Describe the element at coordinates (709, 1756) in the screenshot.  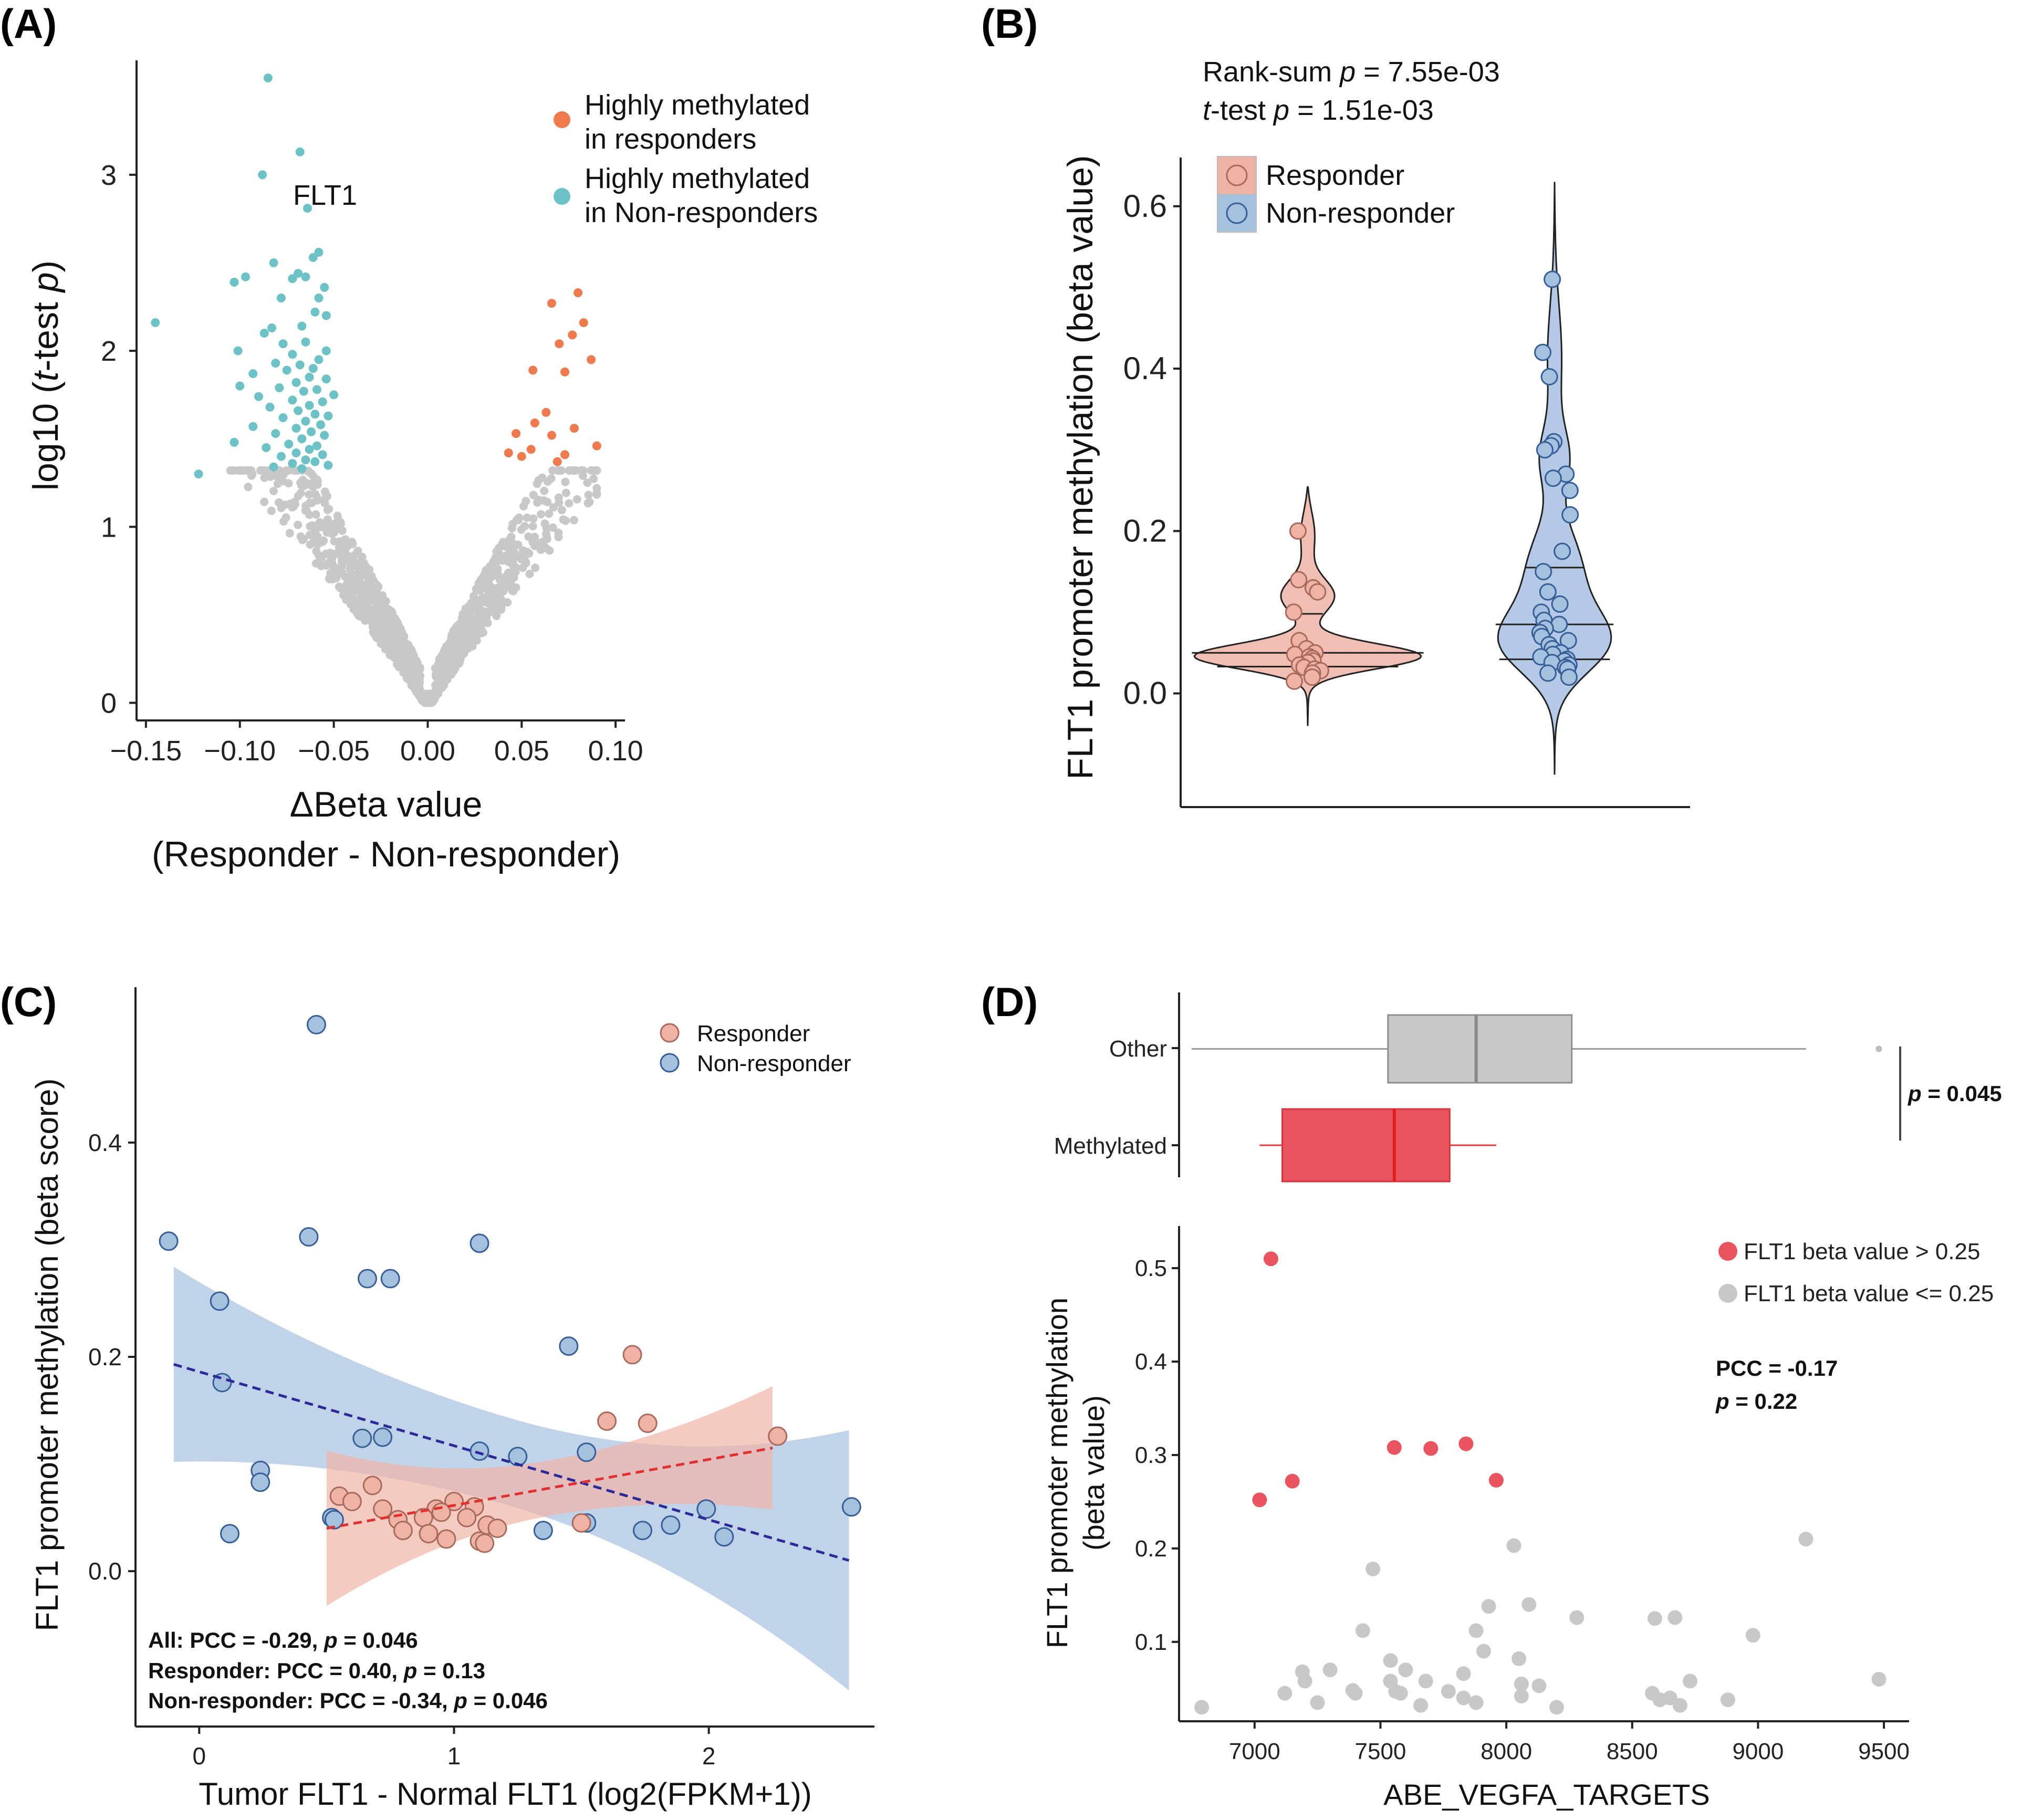
I see `panel-c-x-tick-label: 2` at that location.